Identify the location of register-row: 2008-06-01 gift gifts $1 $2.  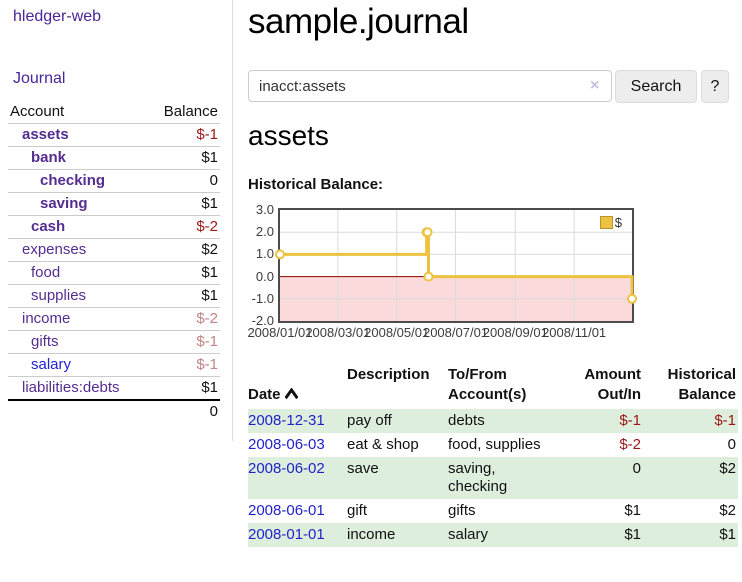
(493, 511).